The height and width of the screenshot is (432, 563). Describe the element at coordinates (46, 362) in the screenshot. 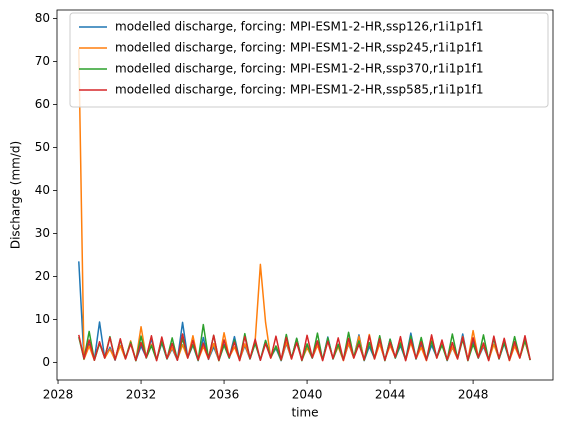

I see `y-tick-label: 0` at that location.